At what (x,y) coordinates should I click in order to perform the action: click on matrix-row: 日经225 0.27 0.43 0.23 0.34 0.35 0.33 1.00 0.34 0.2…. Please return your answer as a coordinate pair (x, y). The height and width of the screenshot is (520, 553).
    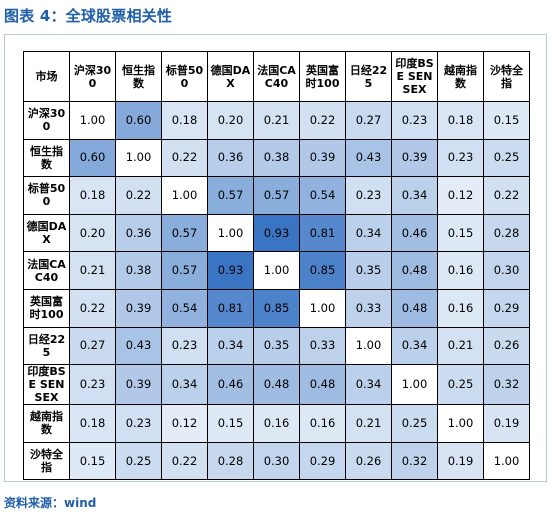
    Looking at the image, I should click on (276, 346).